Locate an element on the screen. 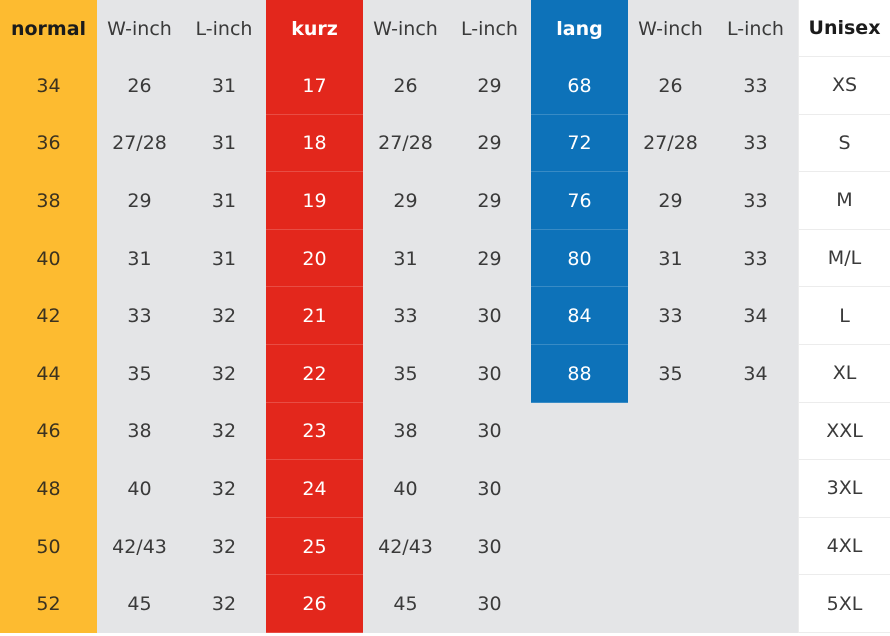  table-row: 40 31 31 20 31 29 80 31 33 M/L is located at coordinates (445, 258).